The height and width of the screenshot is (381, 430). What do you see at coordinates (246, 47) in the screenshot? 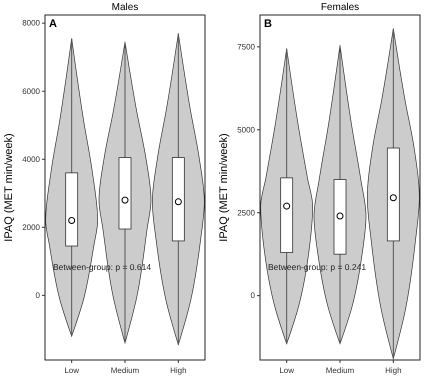
I see `y-tick-label: 7500` at bounding box center [246, 47].